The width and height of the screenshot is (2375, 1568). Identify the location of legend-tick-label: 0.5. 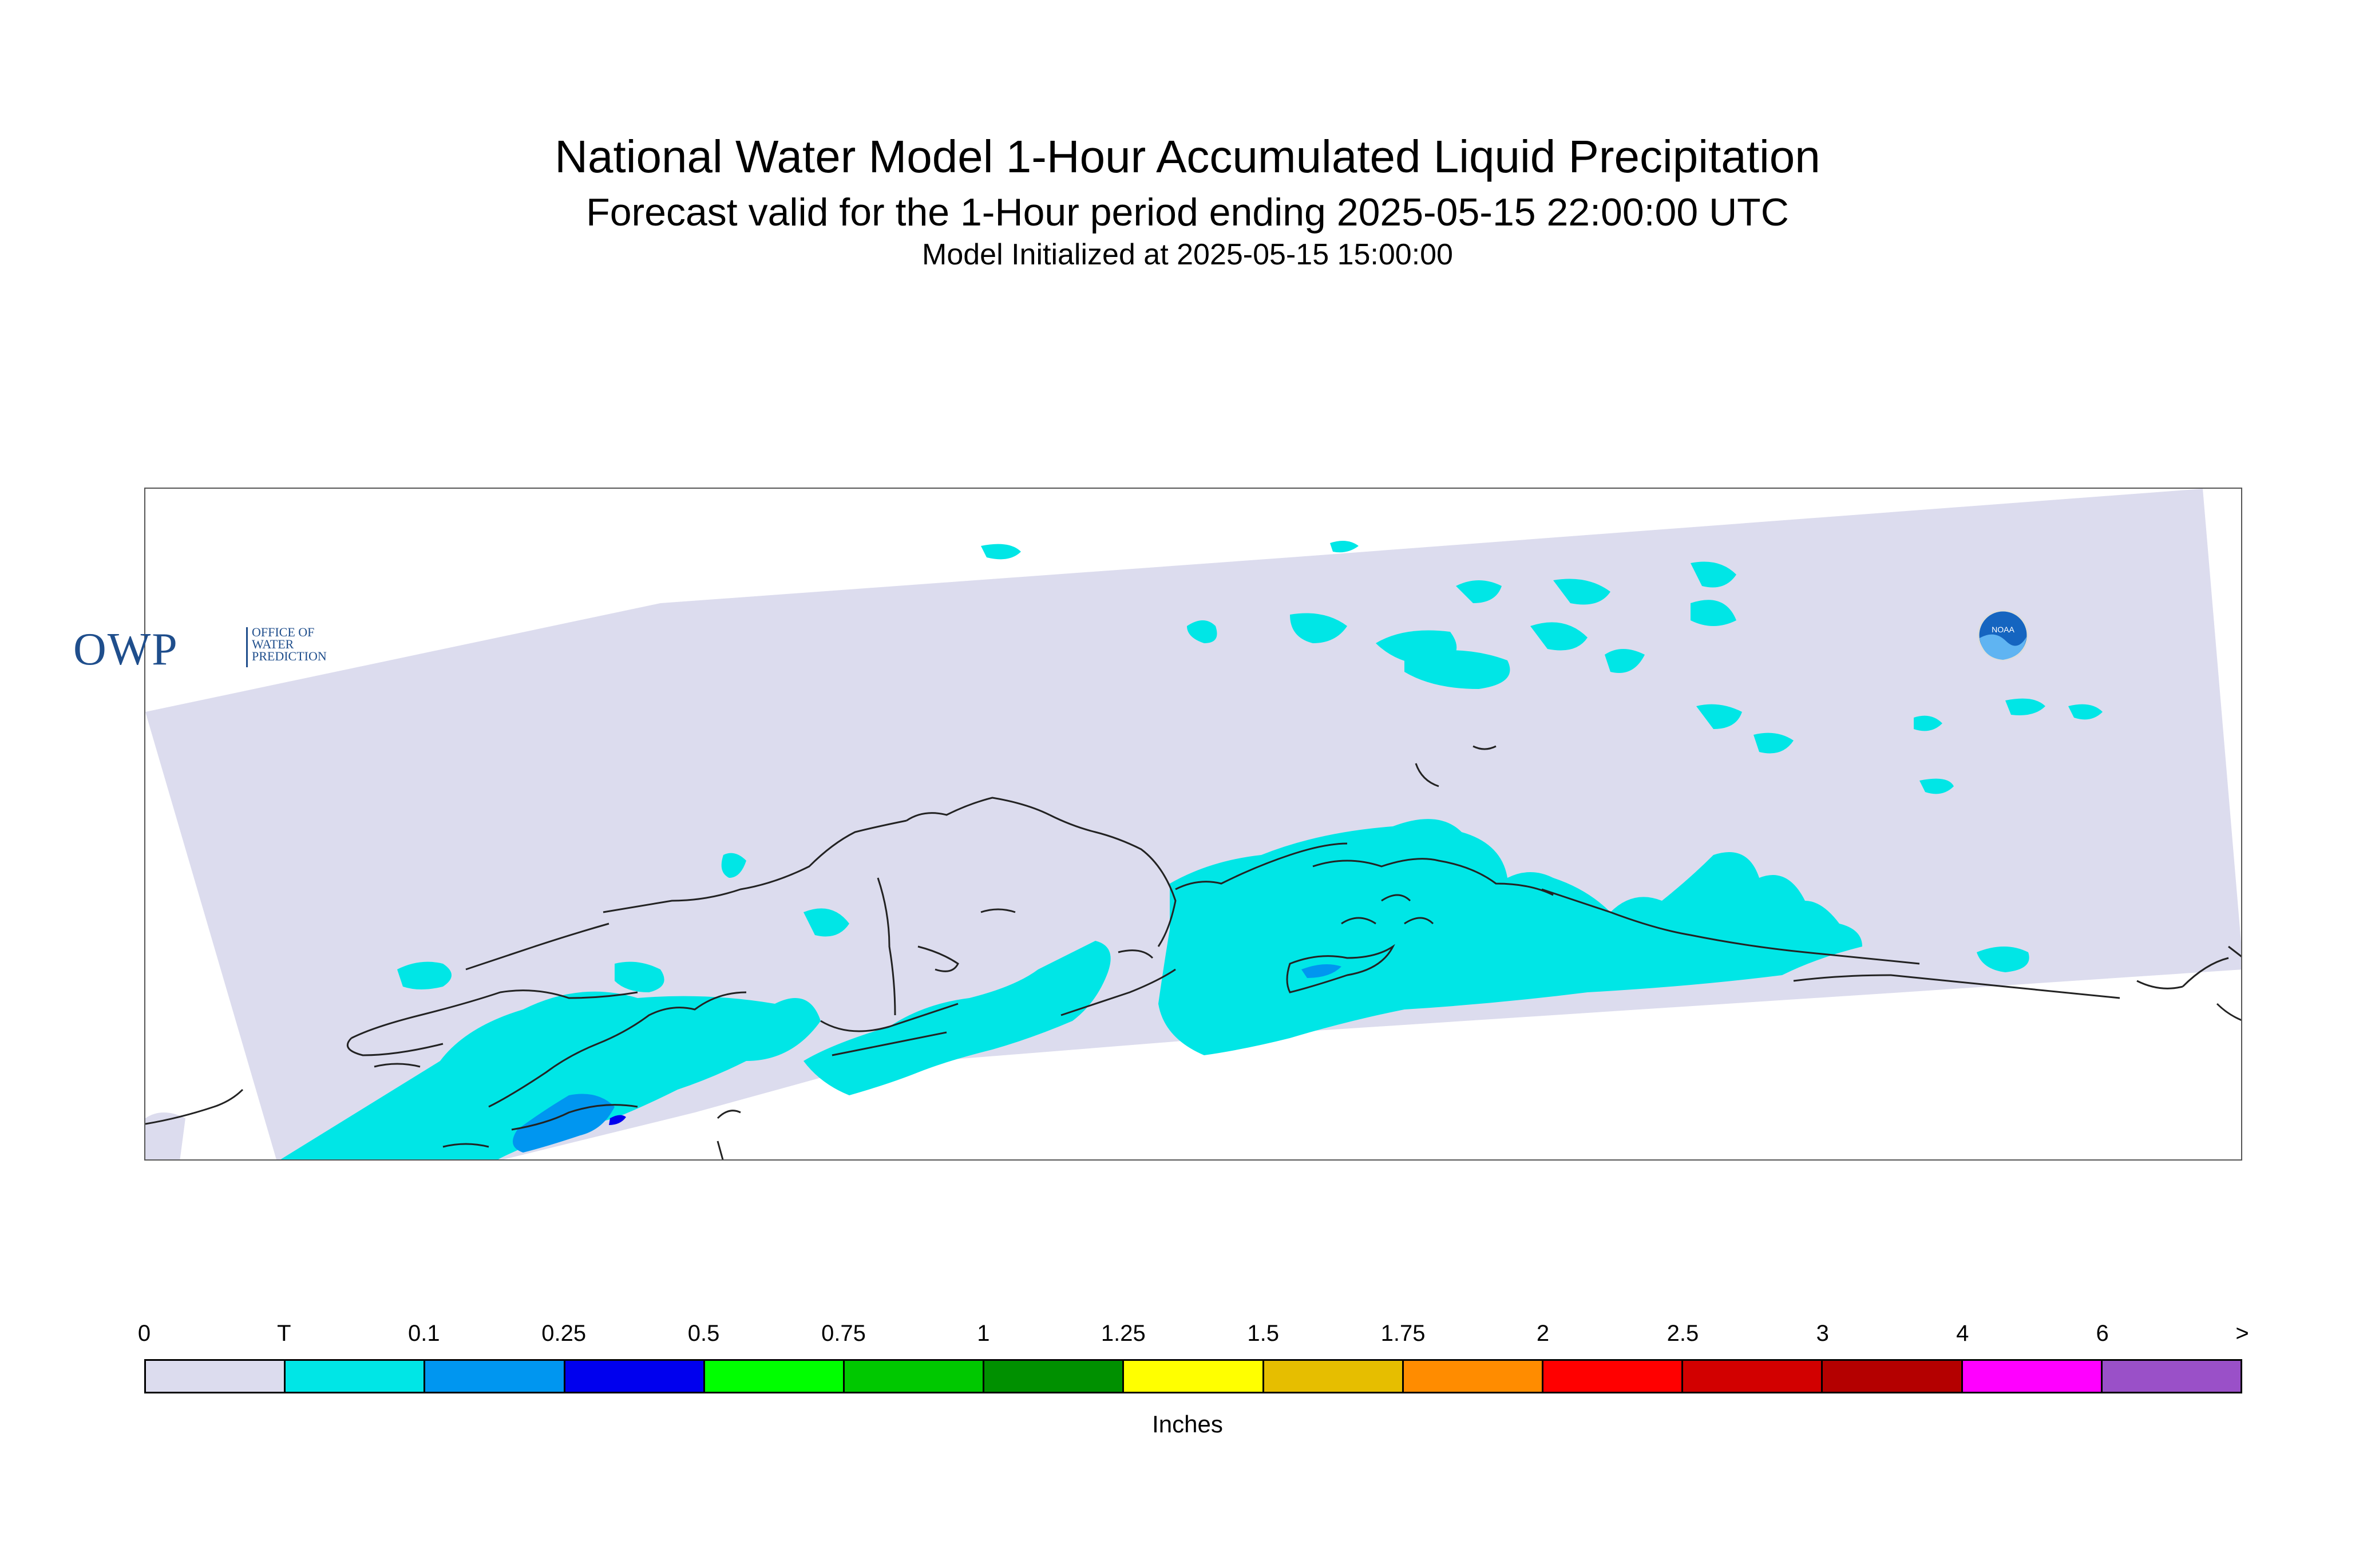
(704, 1333).